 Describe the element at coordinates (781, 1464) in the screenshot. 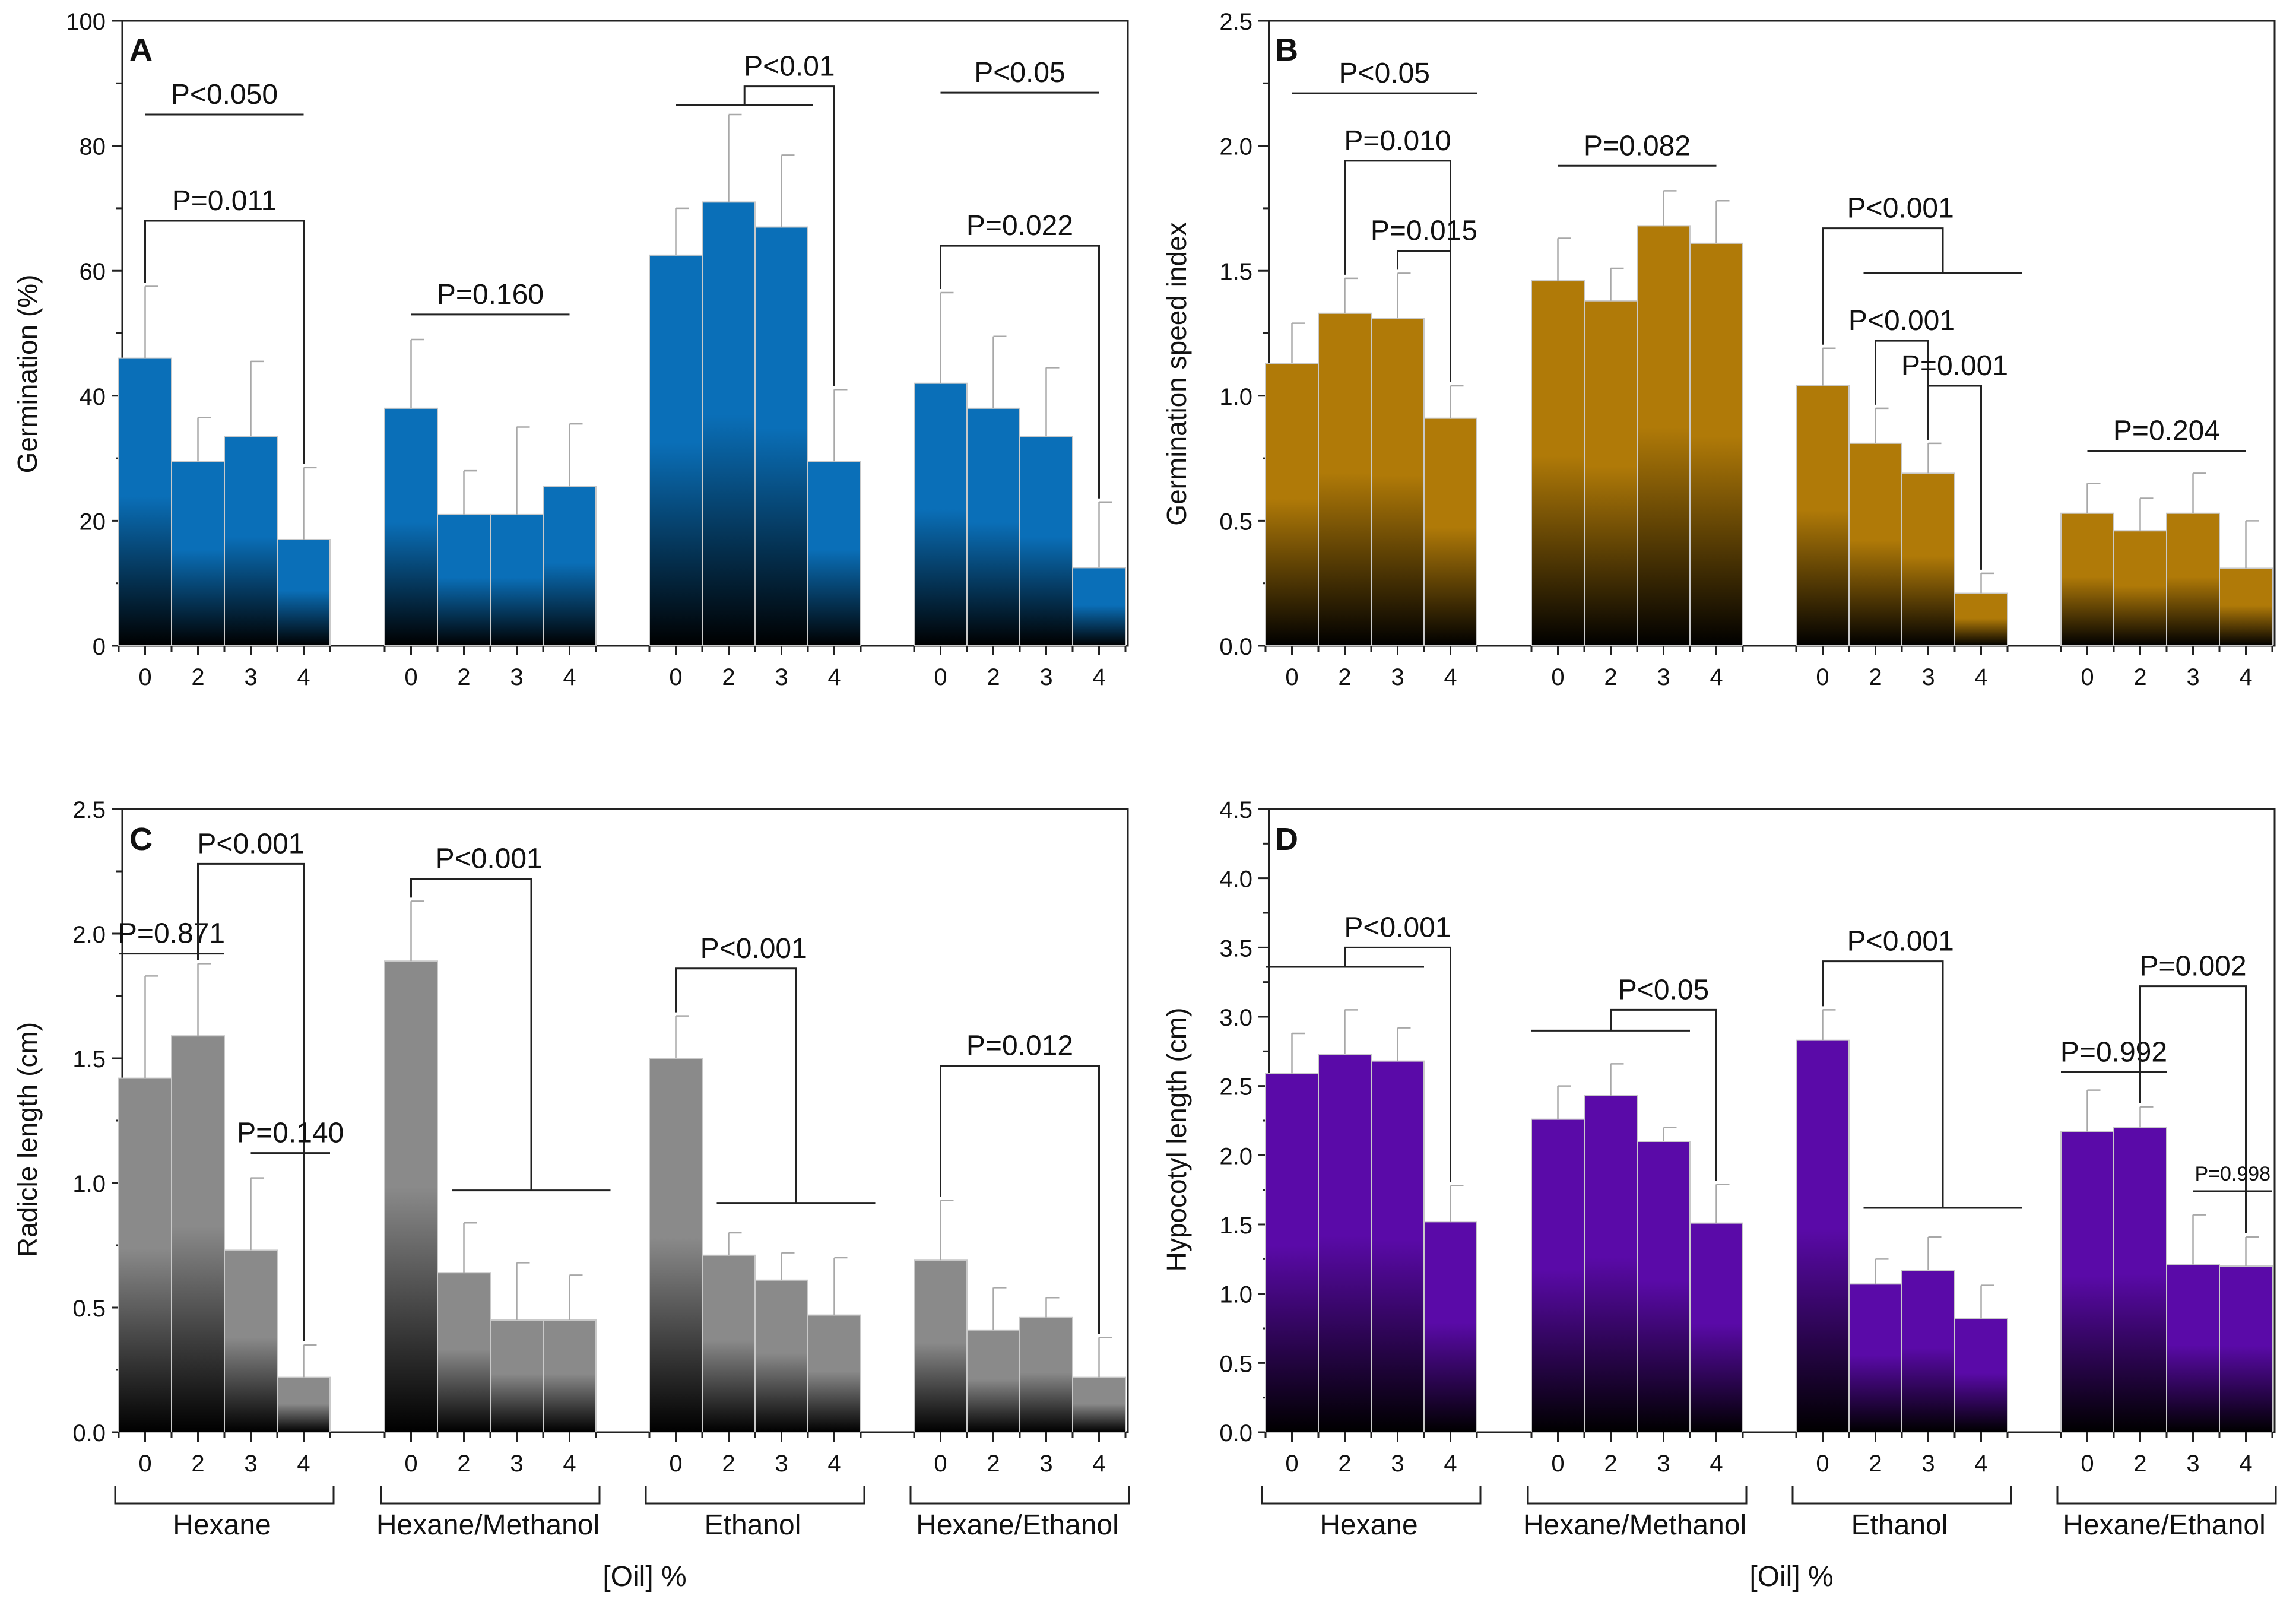

I see `panel-c-x-tick-label: 3` at that location.